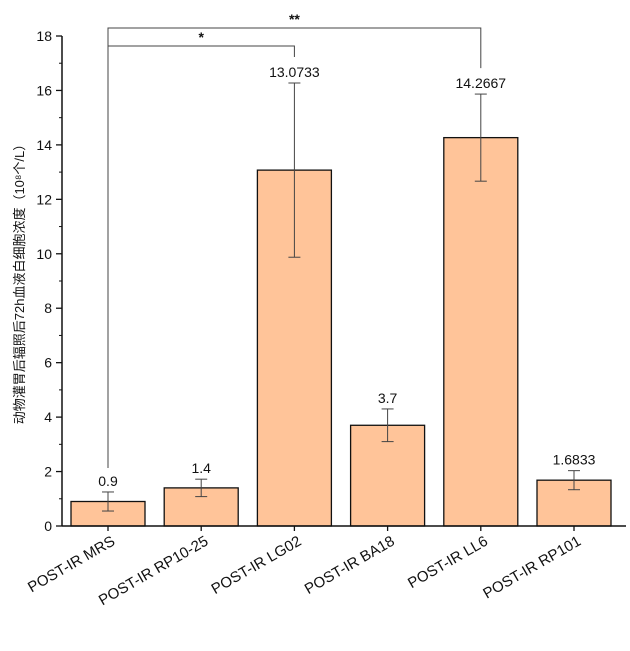  I want to click on y-tick-label-0: 0, so click(48, 526).